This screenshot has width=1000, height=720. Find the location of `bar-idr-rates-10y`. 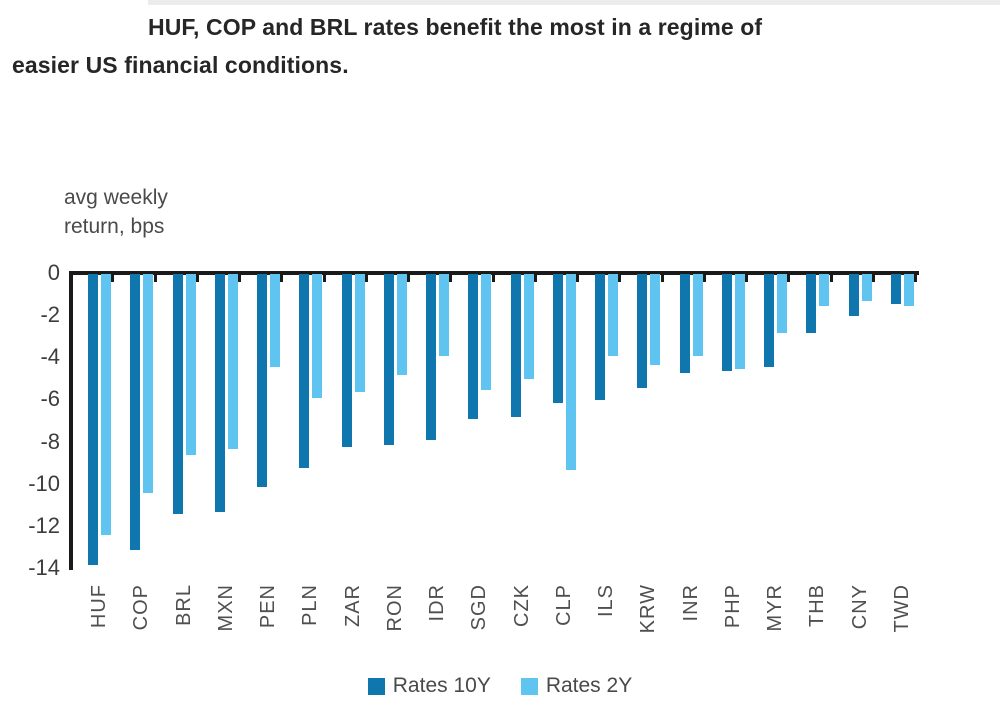

bar-idr-rates-10y is located at coordinates (431, 357).